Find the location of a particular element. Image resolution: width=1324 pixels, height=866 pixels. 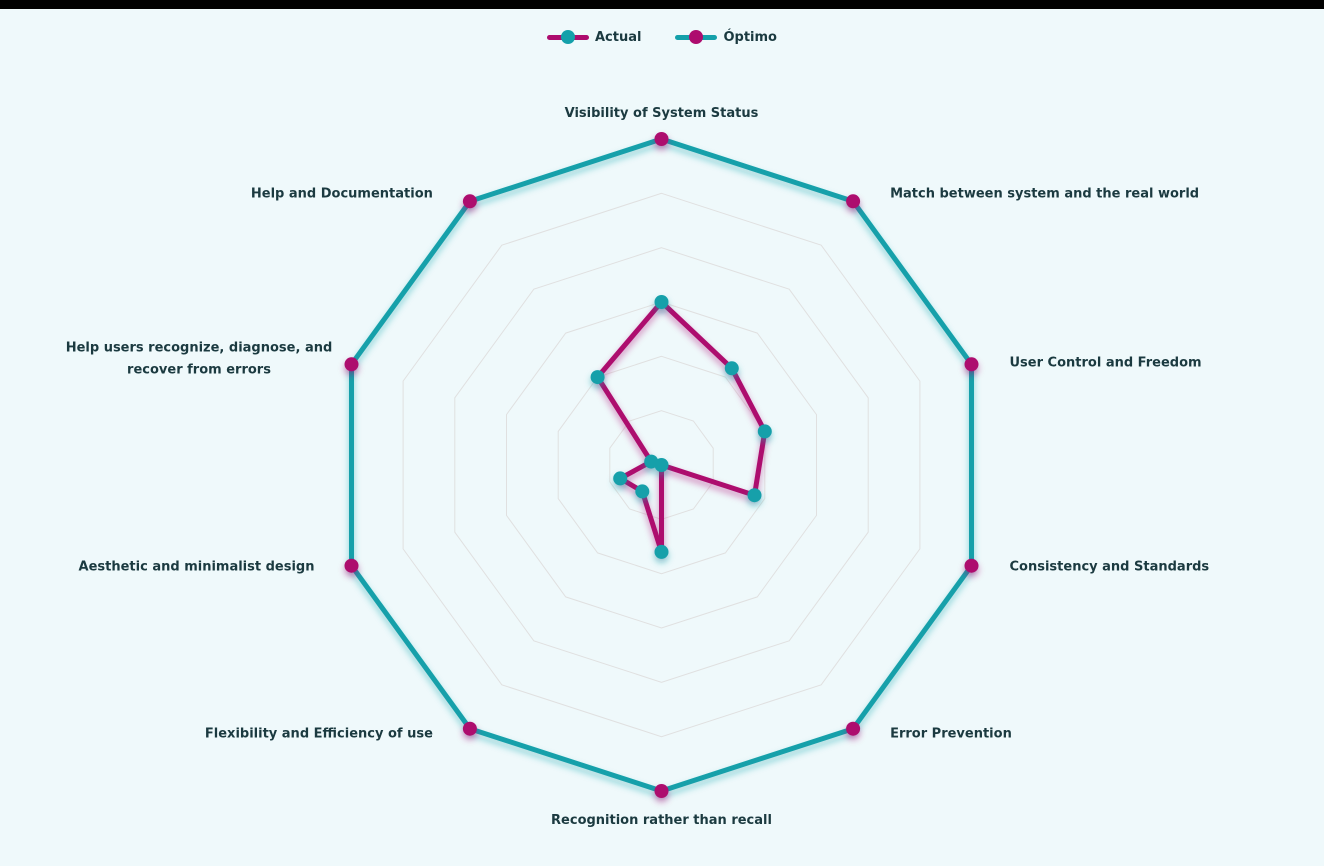

legend-label-actual: Actual is located at coordinates (618, 37).